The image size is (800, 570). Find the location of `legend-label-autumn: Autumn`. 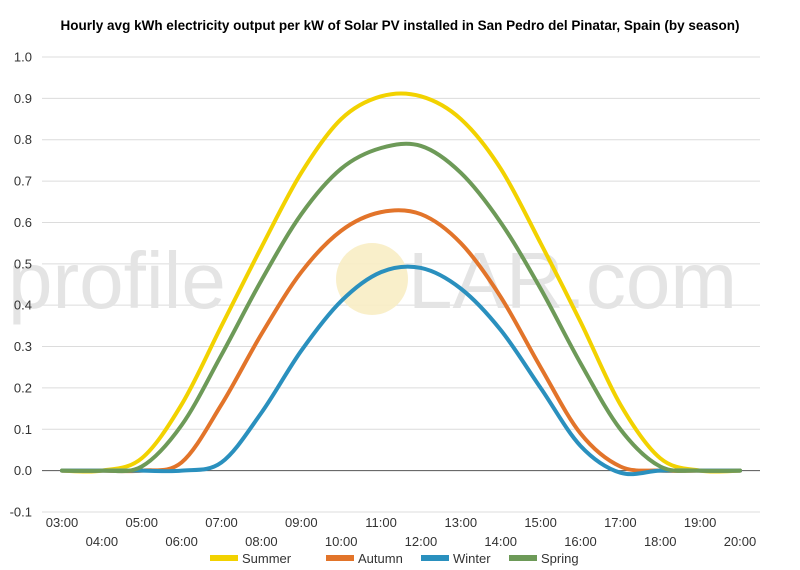

legend-label-autumn: Autumn is located at coordinates (380, 558).